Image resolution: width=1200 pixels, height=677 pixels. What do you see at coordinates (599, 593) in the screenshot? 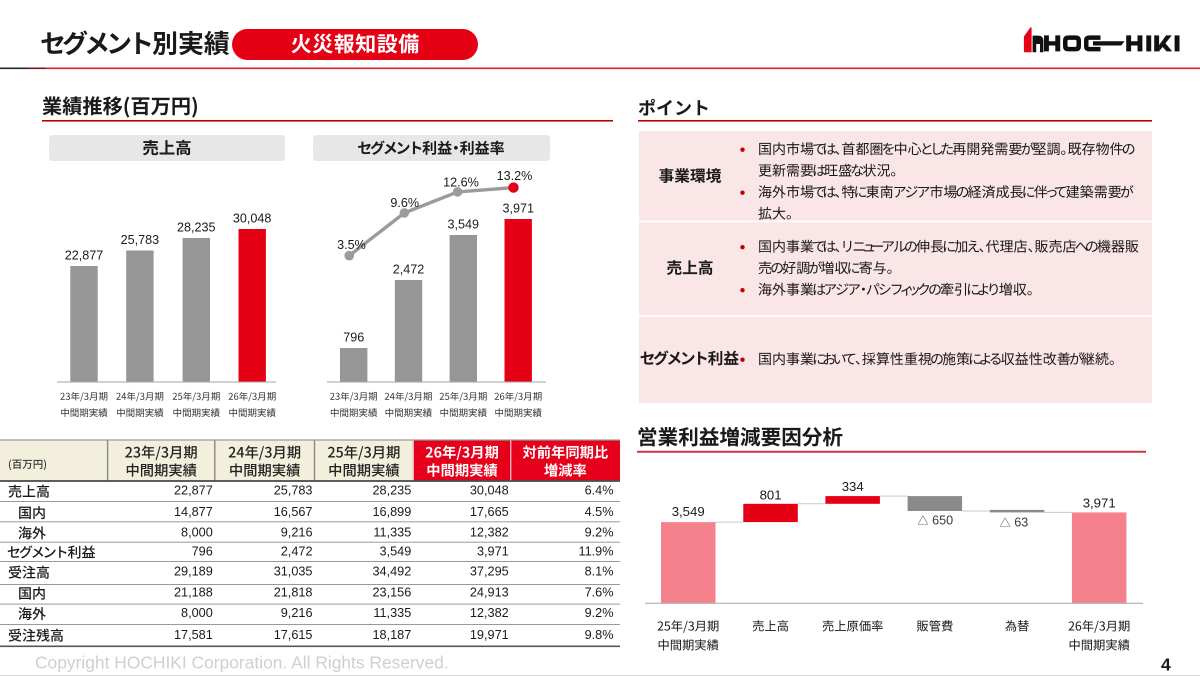
I see `svg-text: 7.6%` at bounding box center [599, 593].